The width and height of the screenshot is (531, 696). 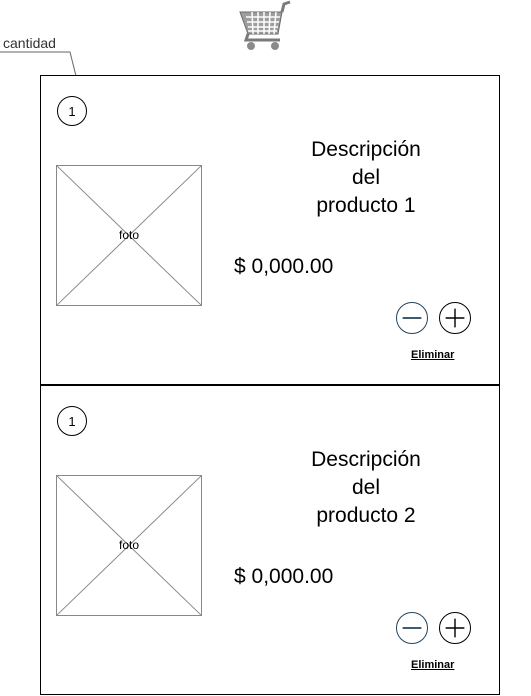 I want to click on shopping-cart-icon, so click(x=265, y=26).